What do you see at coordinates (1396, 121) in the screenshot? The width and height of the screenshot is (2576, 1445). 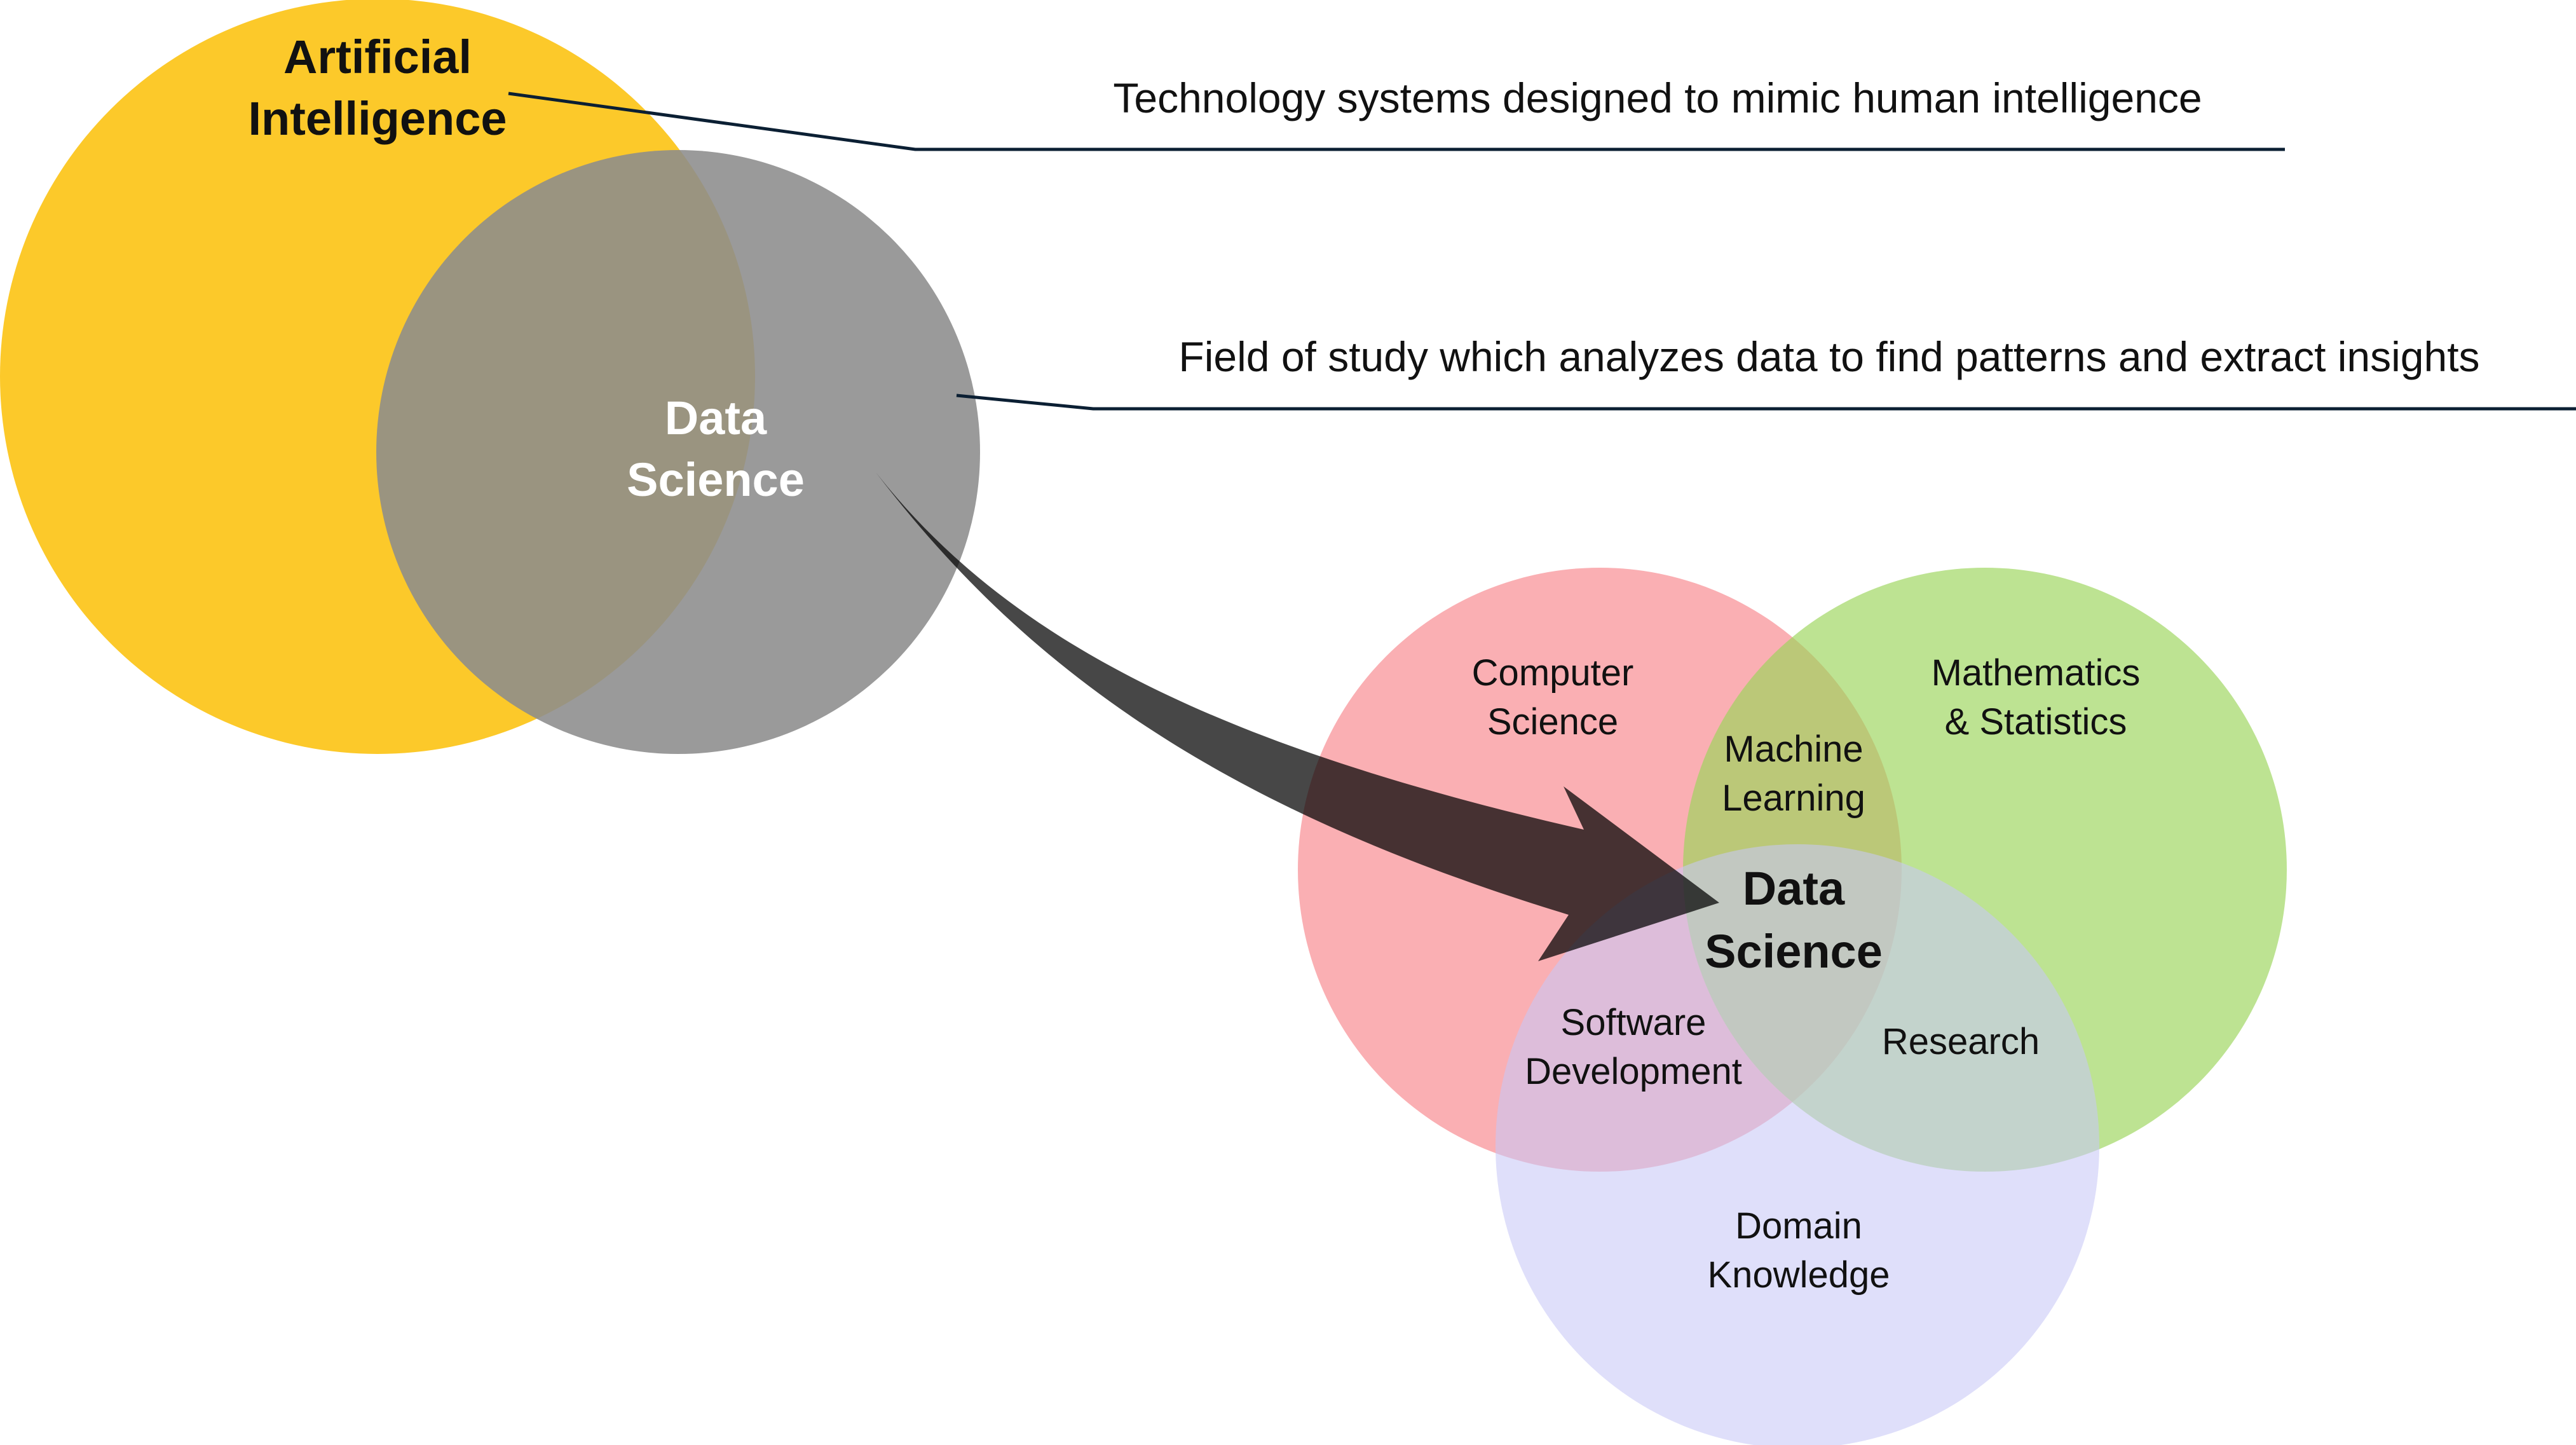 I see `ai-leader-line` at bounding box center [1396, 121].